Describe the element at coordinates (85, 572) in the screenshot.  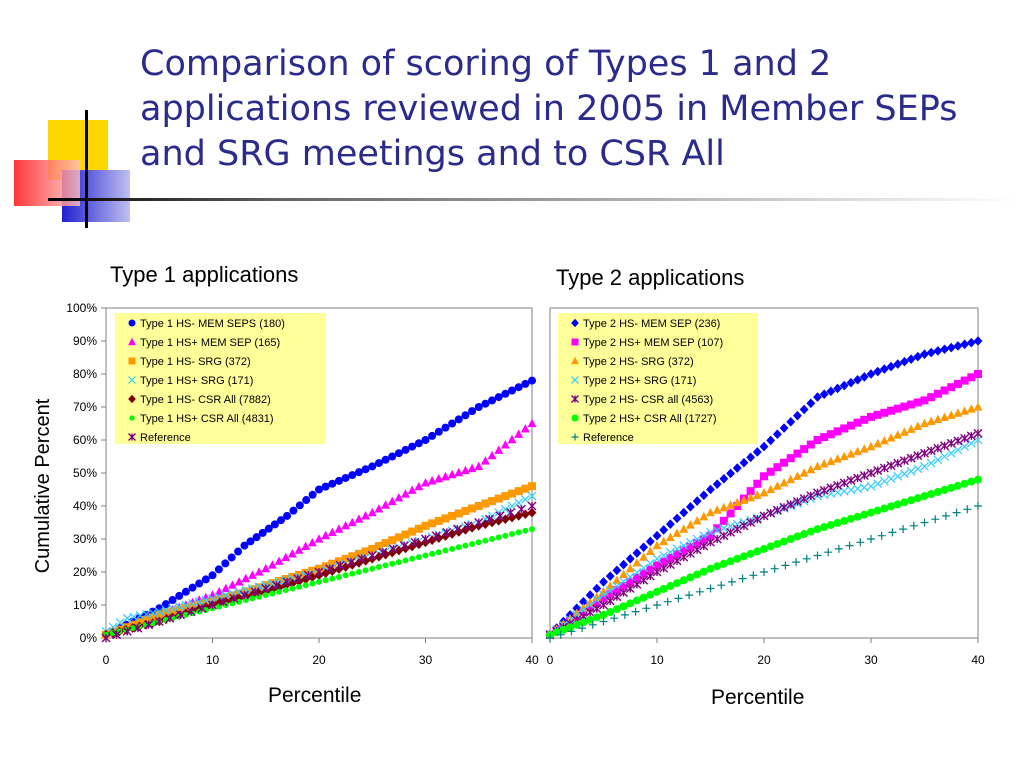
I see `y-tick-label: 20%` at that location.